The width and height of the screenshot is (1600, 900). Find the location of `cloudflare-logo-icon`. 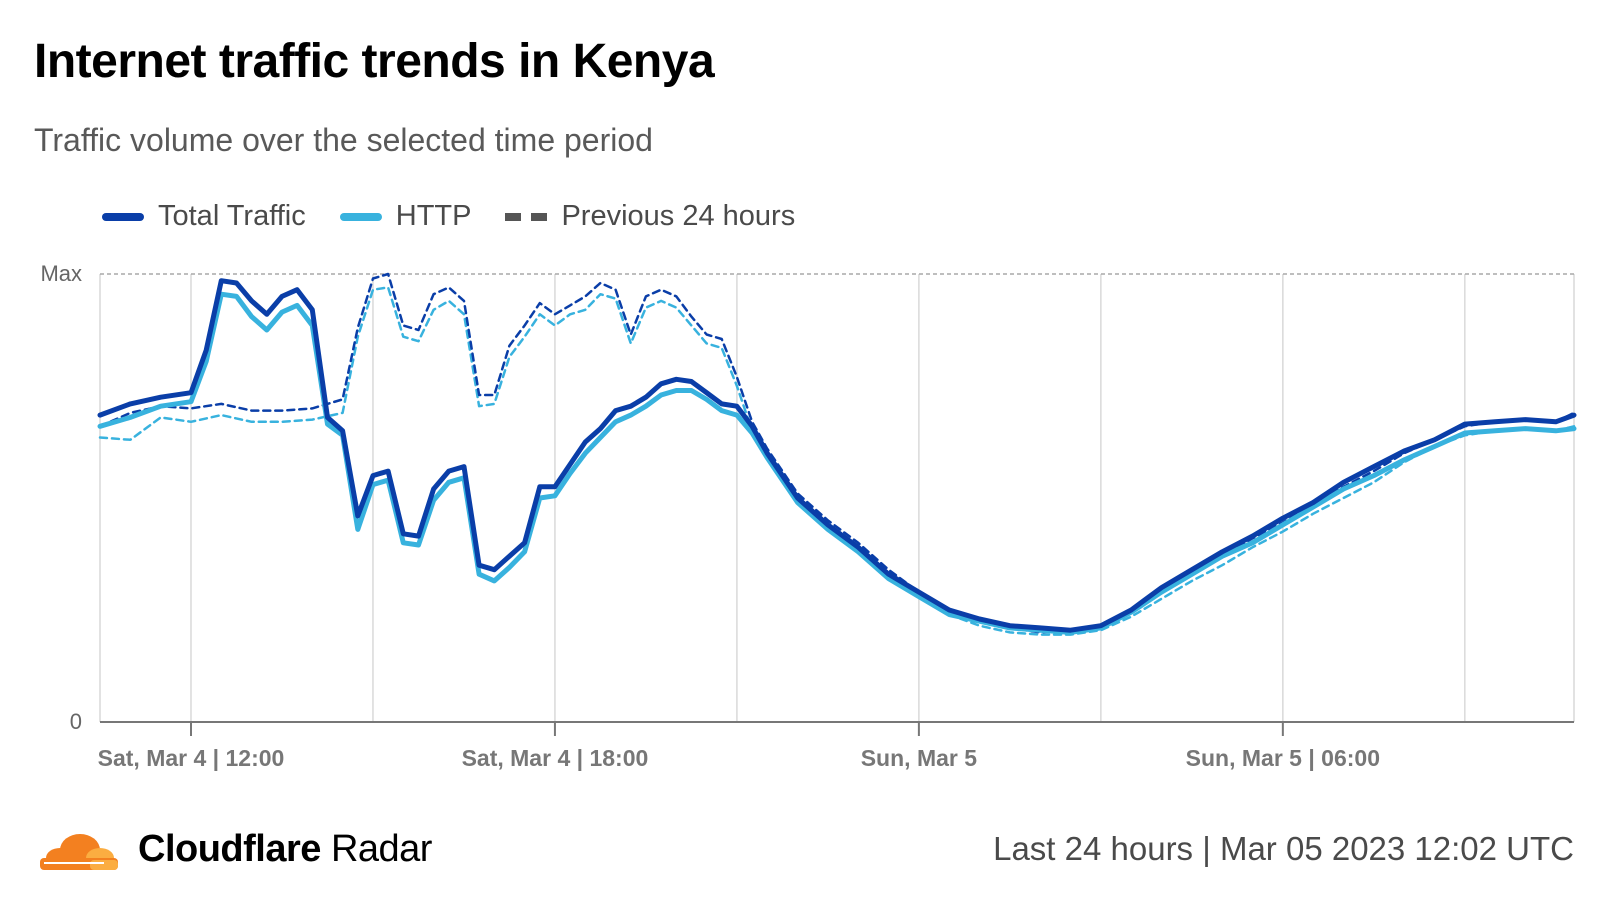

cloudflare-logo-icon is located at coordinates (79, 851).